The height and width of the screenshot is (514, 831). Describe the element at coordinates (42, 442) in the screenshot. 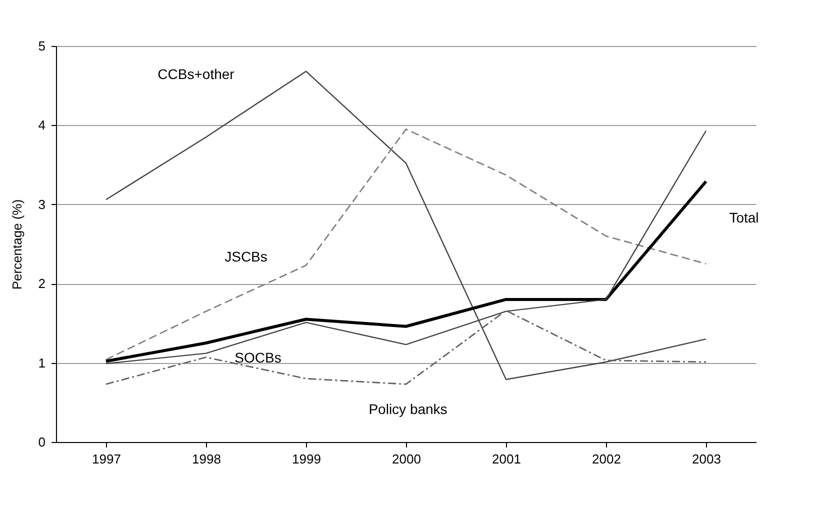

I see `y-tick-label: 0` at that location.